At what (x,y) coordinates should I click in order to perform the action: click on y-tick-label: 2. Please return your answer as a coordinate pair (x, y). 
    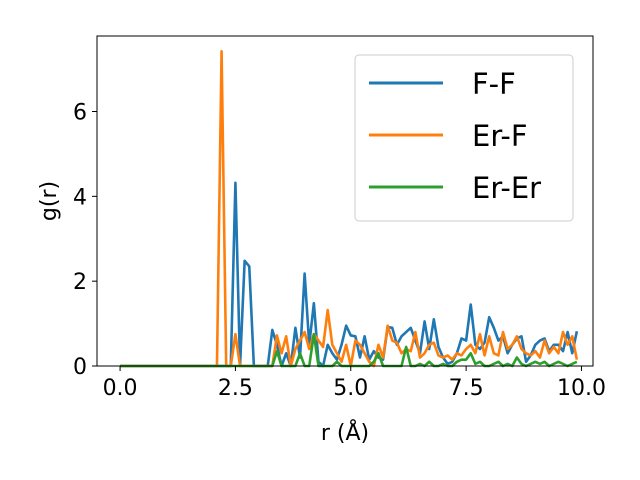
    Looking at the image, I should click on (80, 282).